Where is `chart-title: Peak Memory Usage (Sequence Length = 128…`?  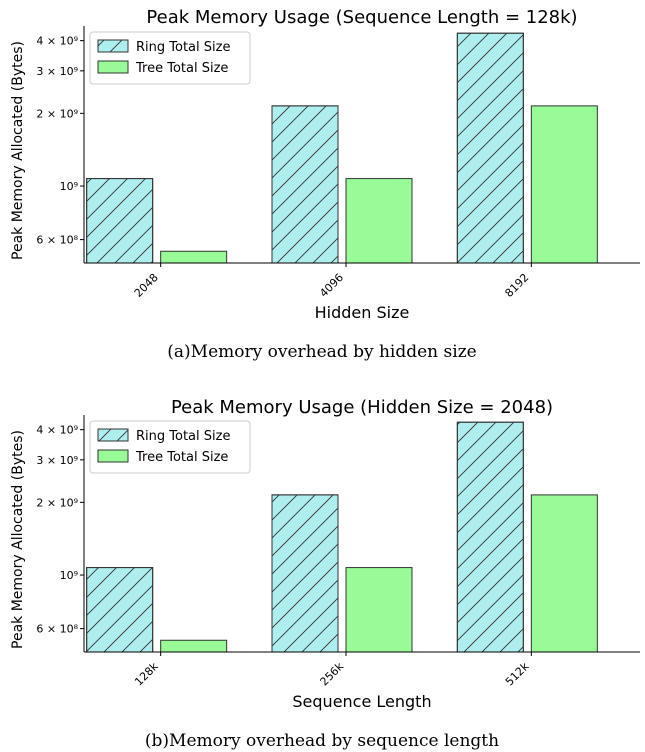 chart-title: Peak Memory Usage (Sequence Length = 128… is located at coordinates (361, 17).